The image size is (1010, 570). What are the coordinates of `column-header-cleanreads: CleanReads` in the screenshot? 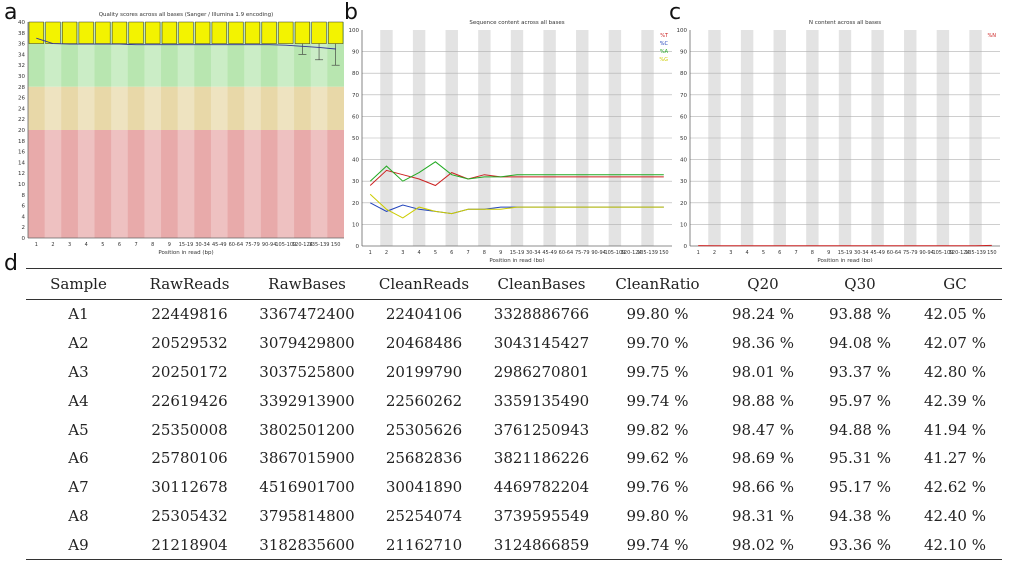 It's located at (424, 284).